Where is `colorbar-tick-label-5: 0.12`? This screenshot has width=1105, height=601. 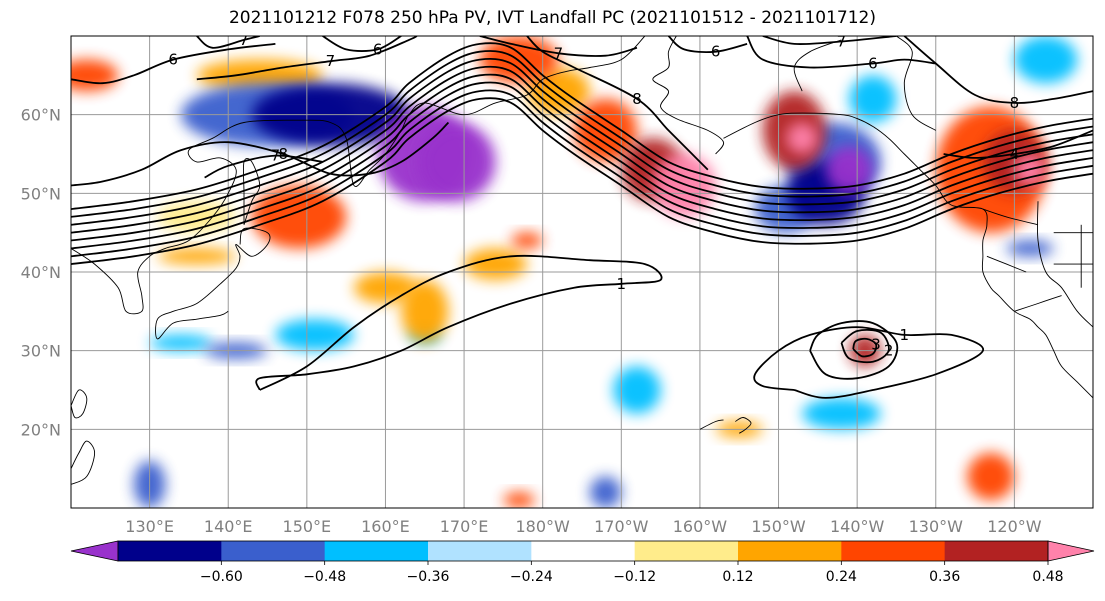
colorbar-tick-label-5: 0.12 is located at coordinates (737, 577).